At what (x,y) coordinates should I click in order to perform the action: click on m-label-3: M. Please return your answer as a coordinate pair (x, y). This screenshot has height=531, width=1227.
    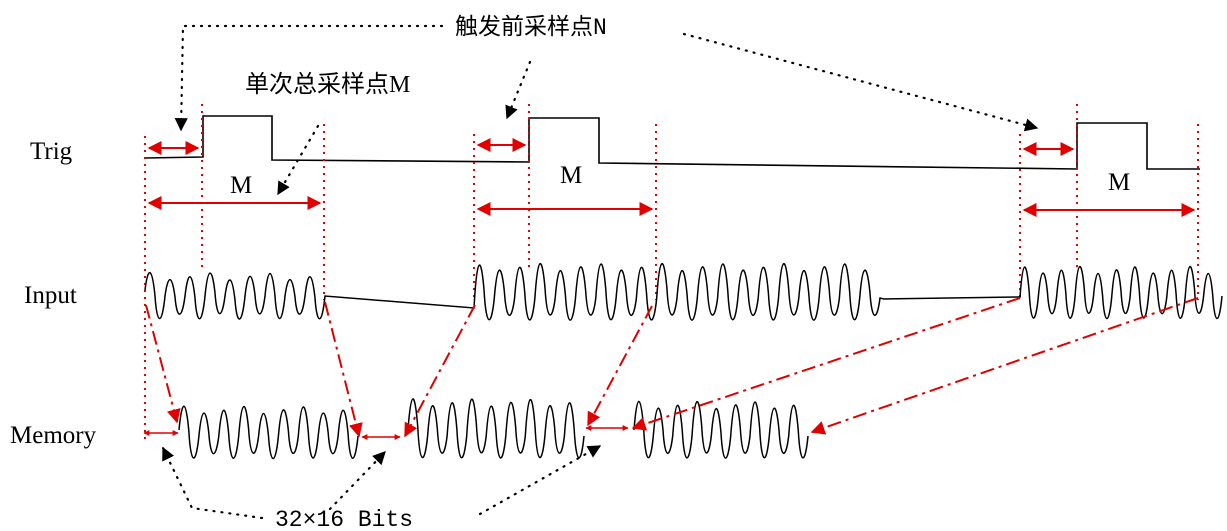
    Looking at the image, I should click on (1119, 182).